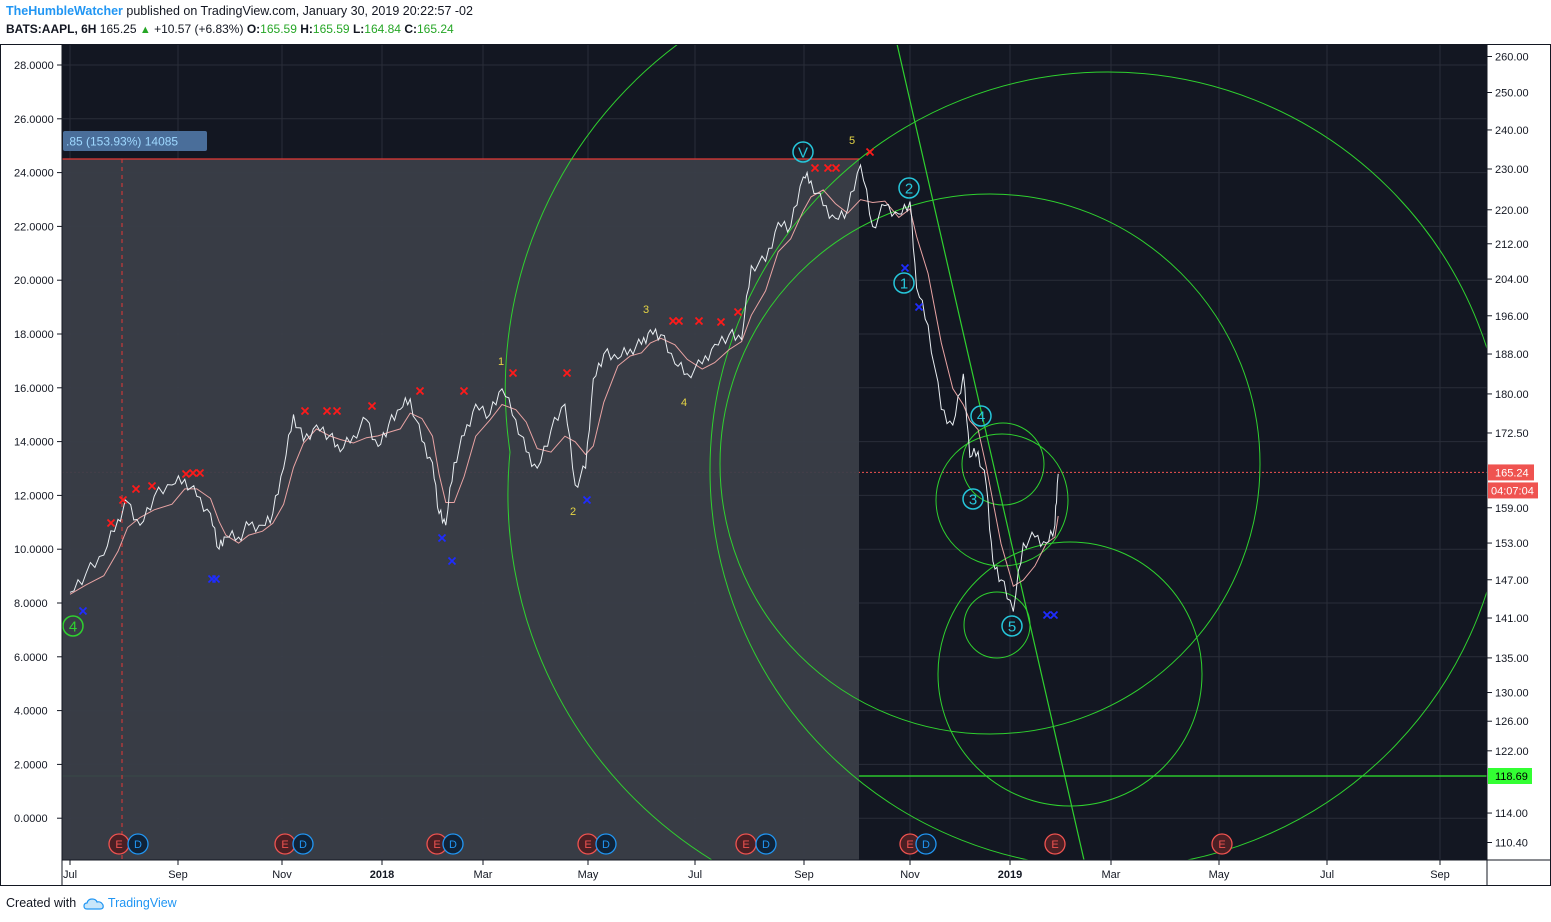 This screenshot has height=922, width=1551. Describe the element at coordinates (1513, 490) in the screenshot. I see `countdown-tag` at that location.